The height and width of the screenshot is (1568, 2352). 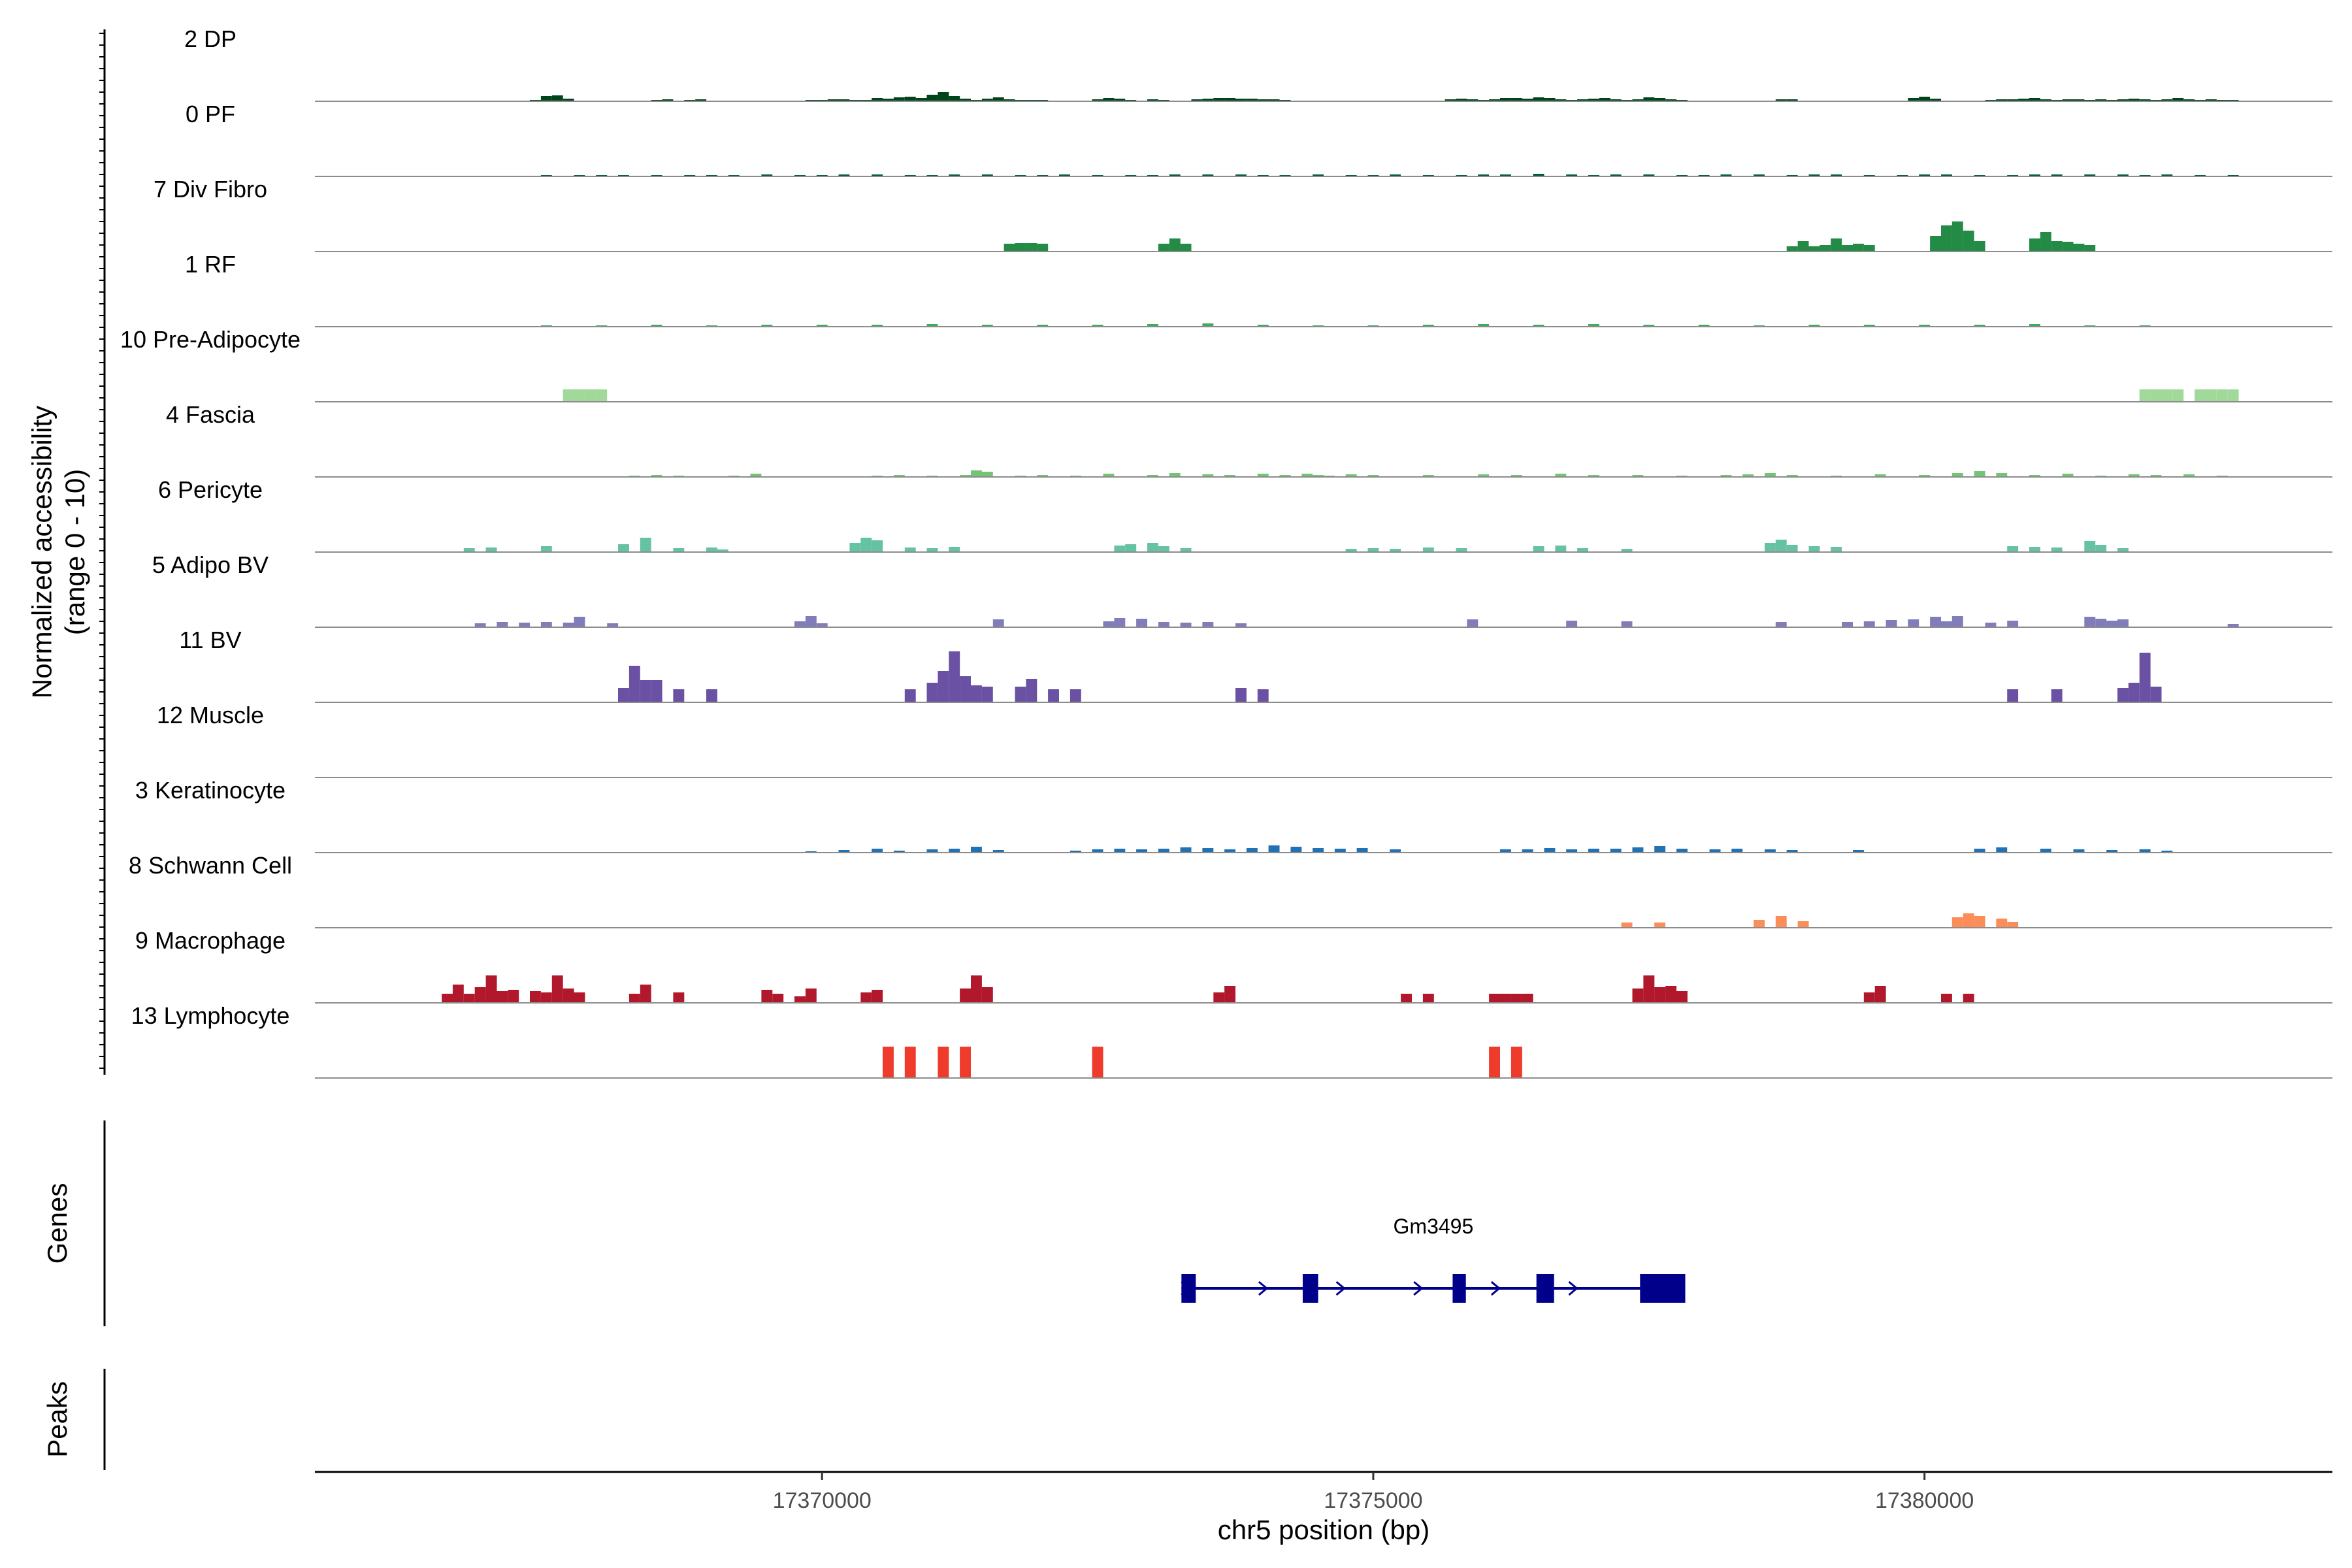 I want to click on track-2-dp: 2 DP, so click(x=1258, y=63).